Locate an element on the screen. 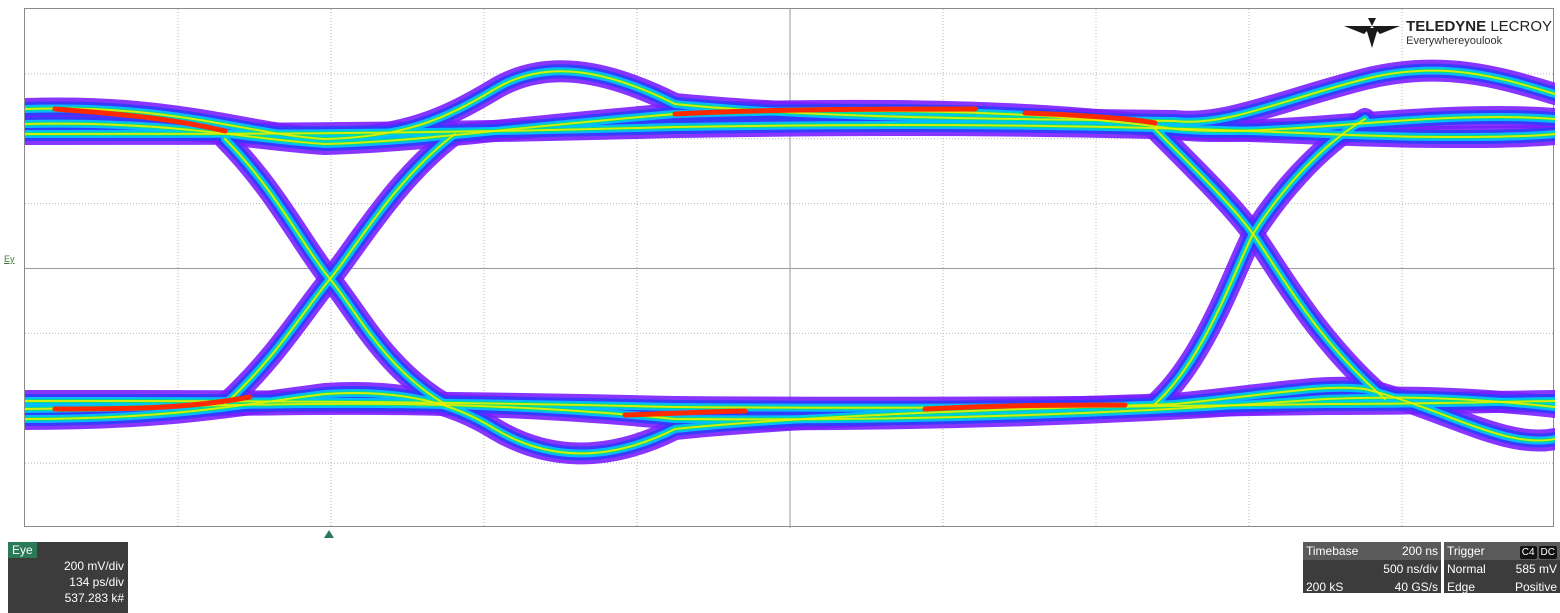 Image resolution: width=1560 pixels, height=613 pixels. trigger-level: 585 mV is located at coordinates (1536, 569).